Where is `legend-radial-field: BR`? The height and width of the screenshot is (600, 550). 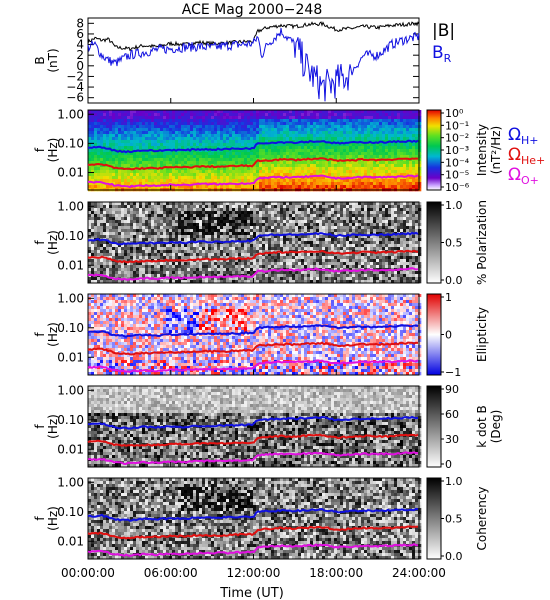
legend-radial-field: BR is located at coordinates (442, 54).